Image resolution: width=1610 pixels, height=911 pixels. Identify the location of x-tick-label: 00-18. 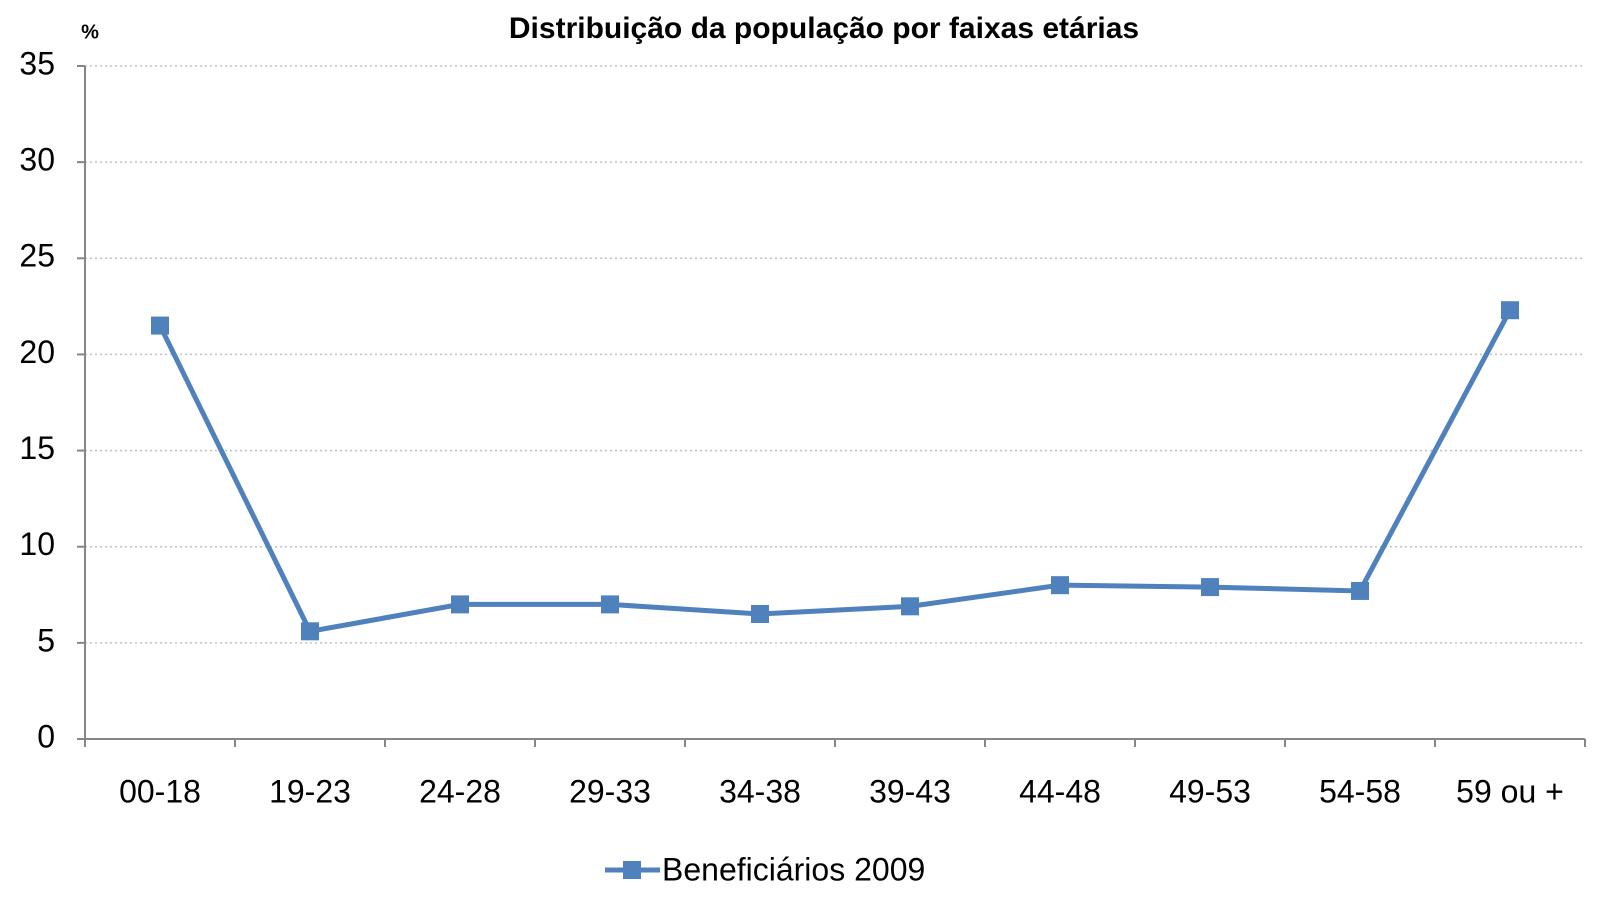
(160, 791).